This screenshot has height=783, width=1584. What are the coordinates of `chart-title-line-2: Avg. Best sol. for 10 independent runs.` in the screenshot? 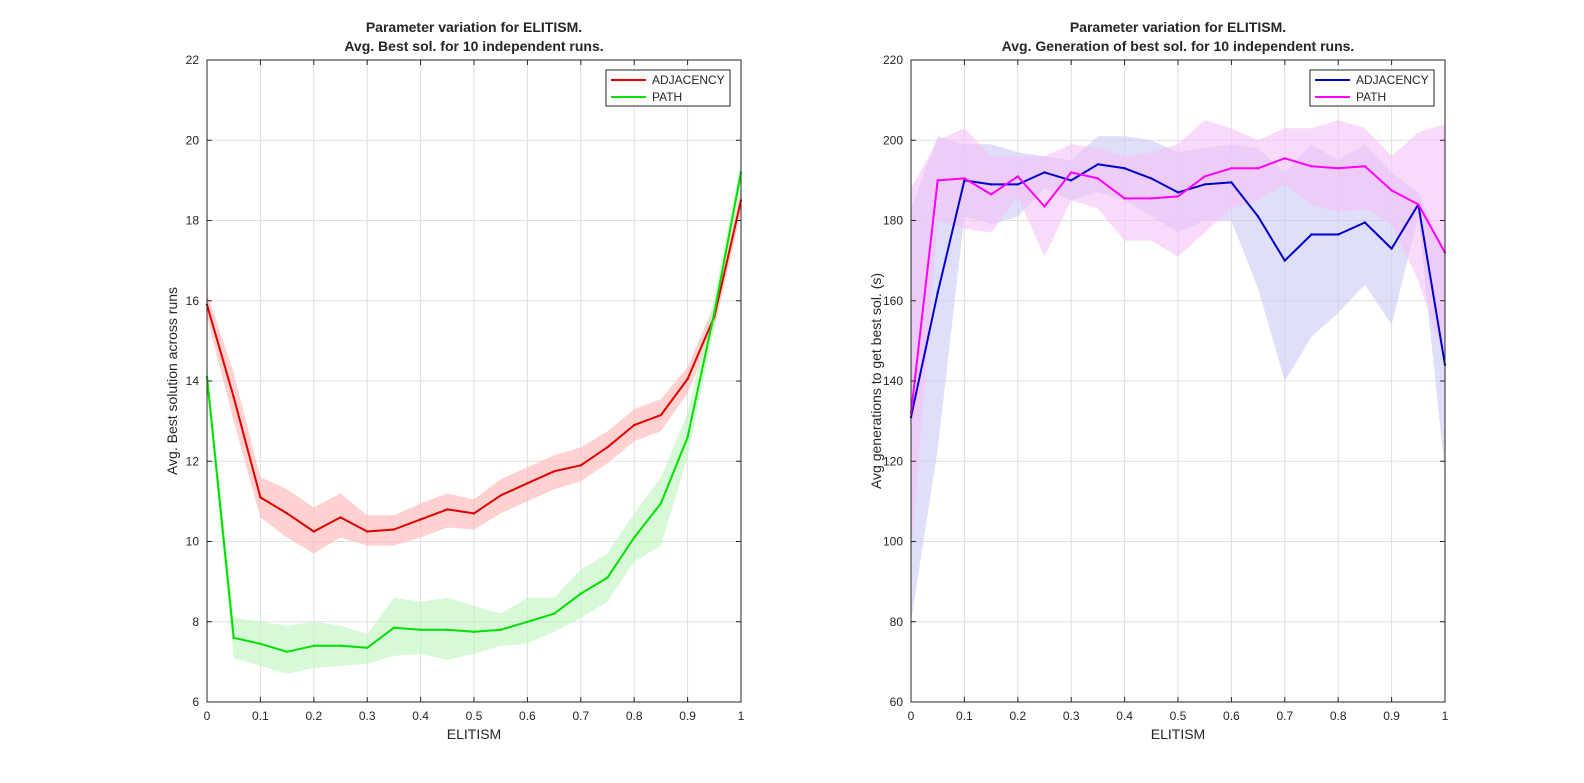 It's located at (473, 46).